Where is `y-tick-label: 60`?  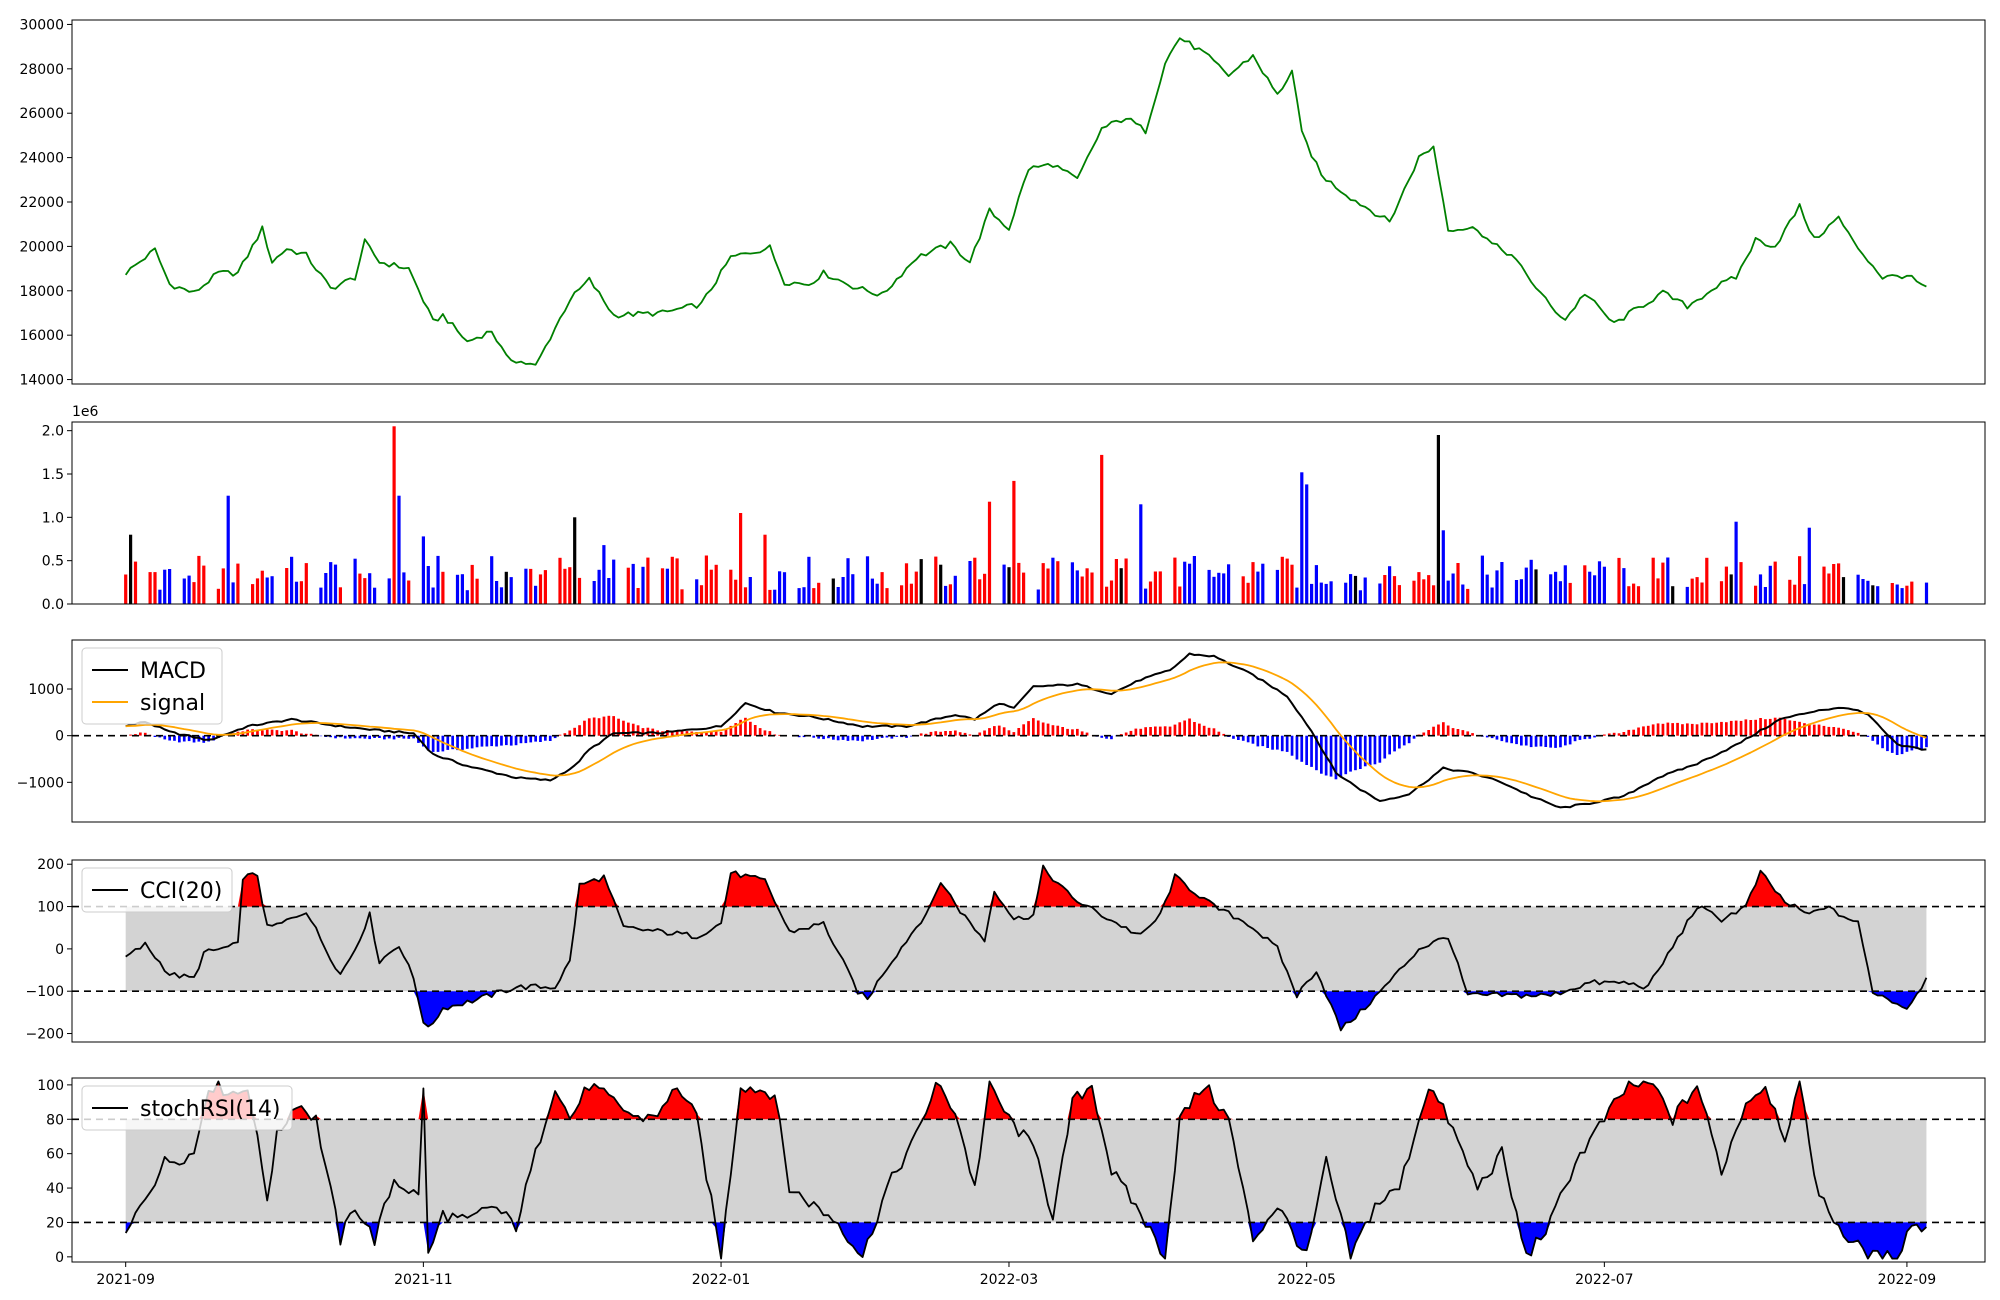 y-tick-label: 60 is located at coordinates (55, 1155).